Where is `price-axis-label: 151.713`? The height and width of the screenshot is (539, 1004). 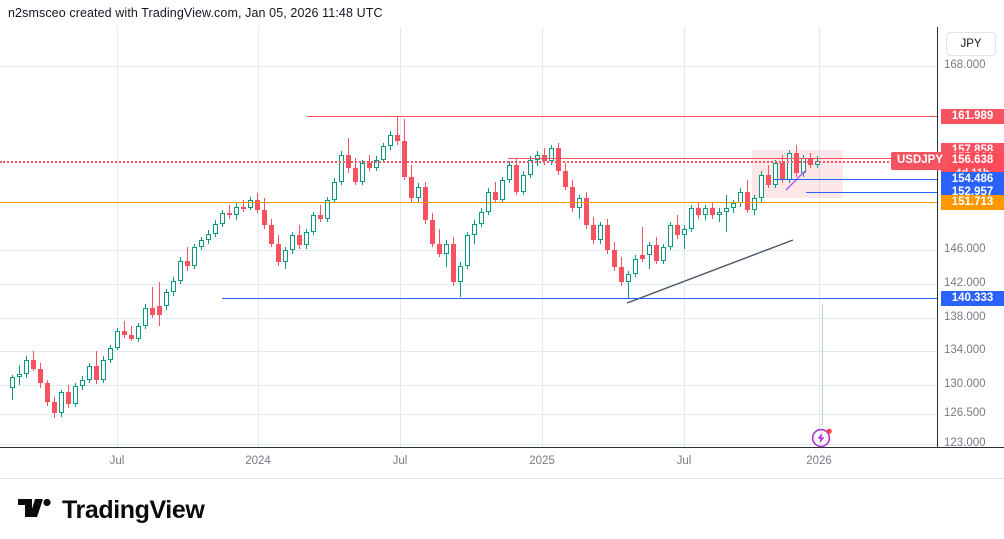 price-axis-label: 151.713 is located at coordinates (972, 202).